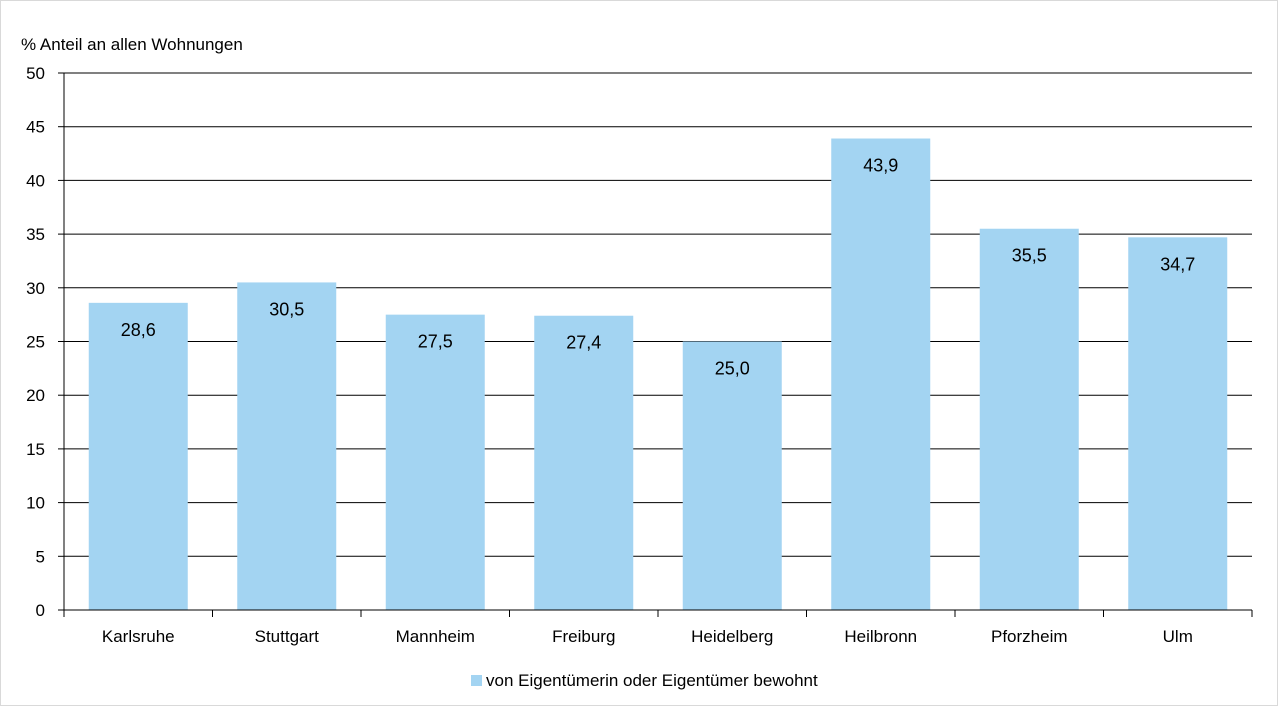 The width and height of the screenshot is (1278, 707). I want to click on x-tick-label: Mannheim, so click(435, 636).